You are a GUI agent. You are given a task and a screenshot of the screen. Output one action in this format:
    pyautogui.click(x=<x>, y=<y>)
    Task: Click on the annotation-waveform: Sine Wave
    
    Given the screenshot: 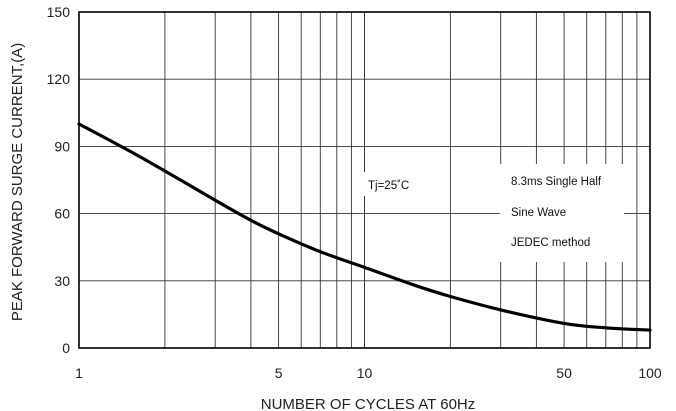 What is the action you would take?
    pyautogui.click(x=538, y=213)
    